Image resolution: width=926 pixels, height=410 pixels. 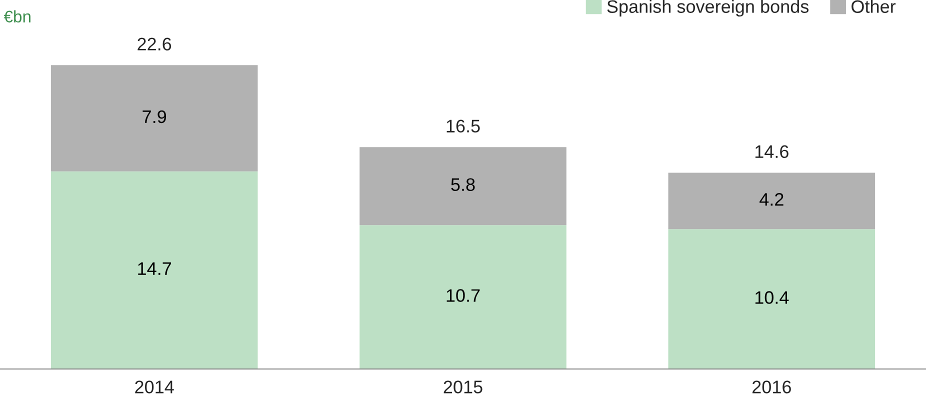 I want to click on data-label: 10.4, so click(x=772, y=297).